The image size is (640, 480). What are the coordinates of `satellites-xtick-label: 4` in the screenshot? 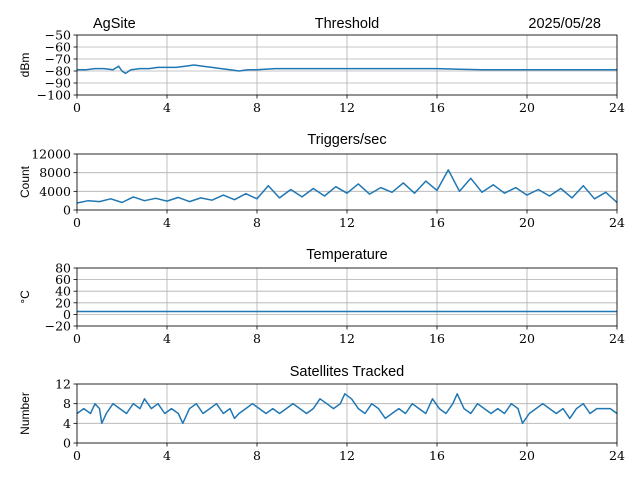 It's located at (167, 455).